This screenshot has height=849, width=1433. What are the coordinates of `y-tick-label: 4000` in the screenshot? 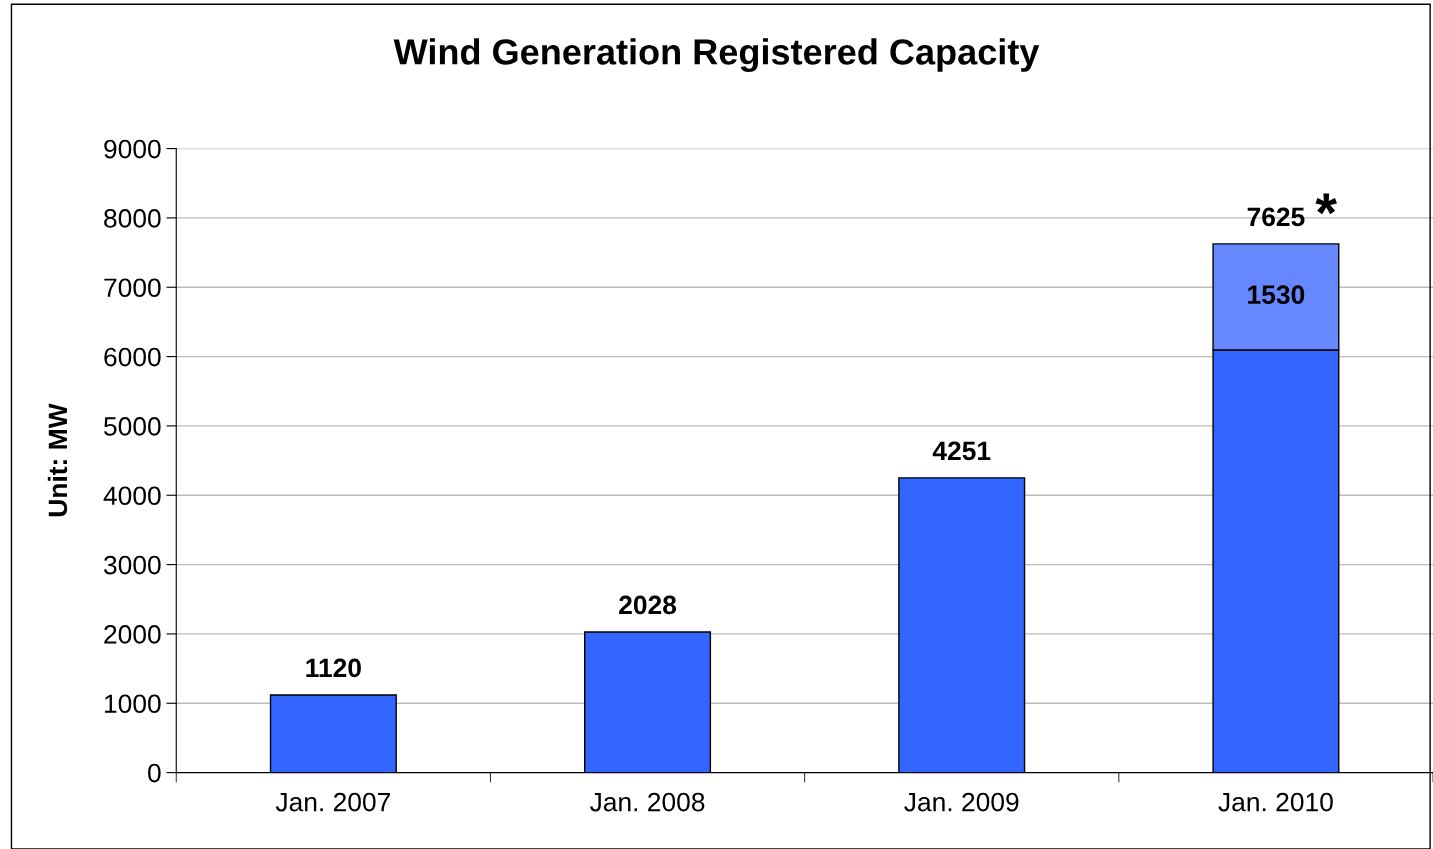 It's located at (132, 496).